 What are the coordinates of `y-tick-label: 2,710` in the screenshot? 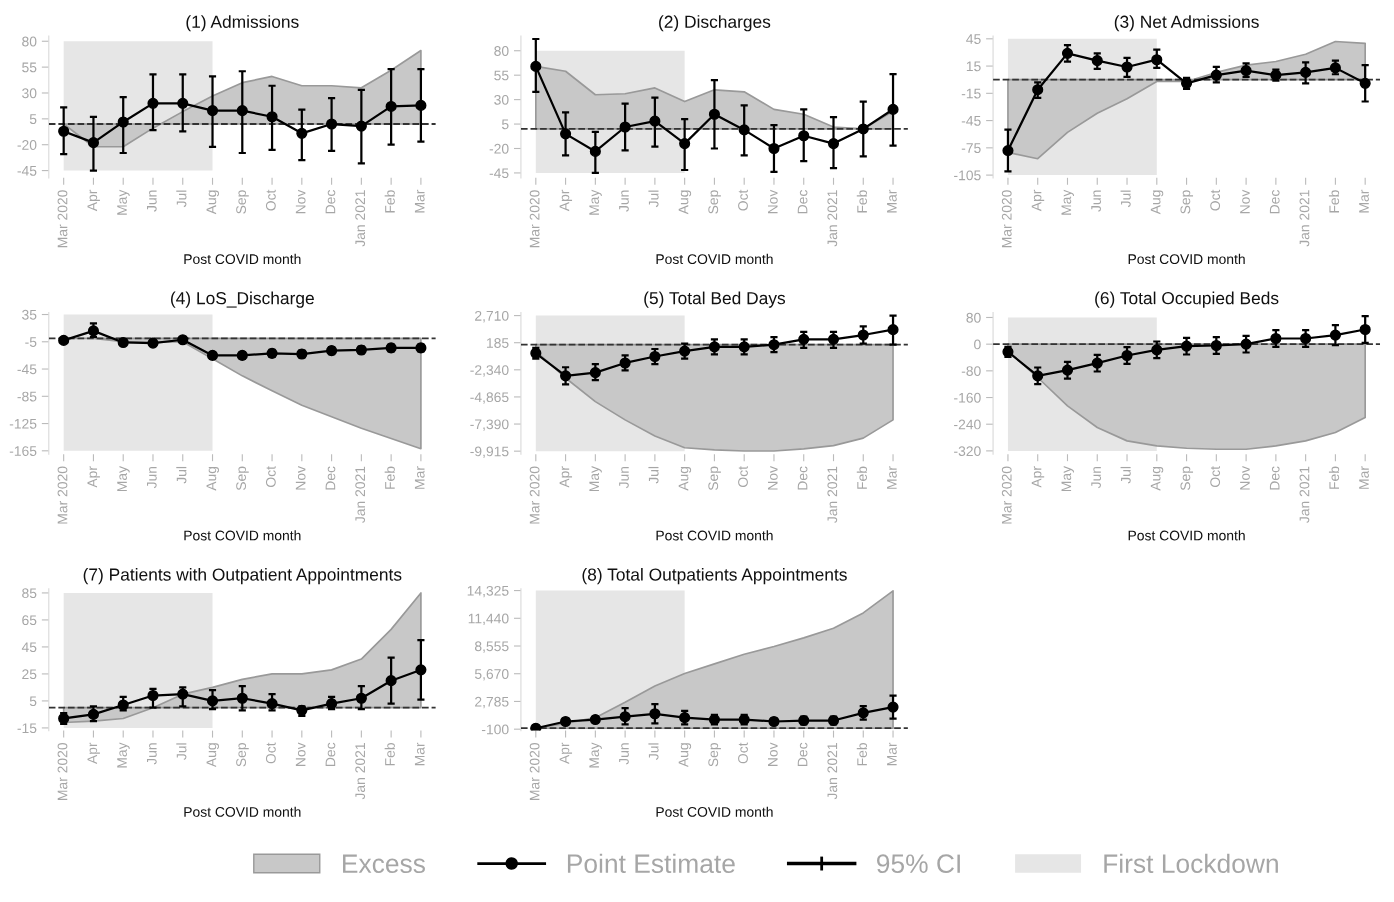 It's located at (492, 316).